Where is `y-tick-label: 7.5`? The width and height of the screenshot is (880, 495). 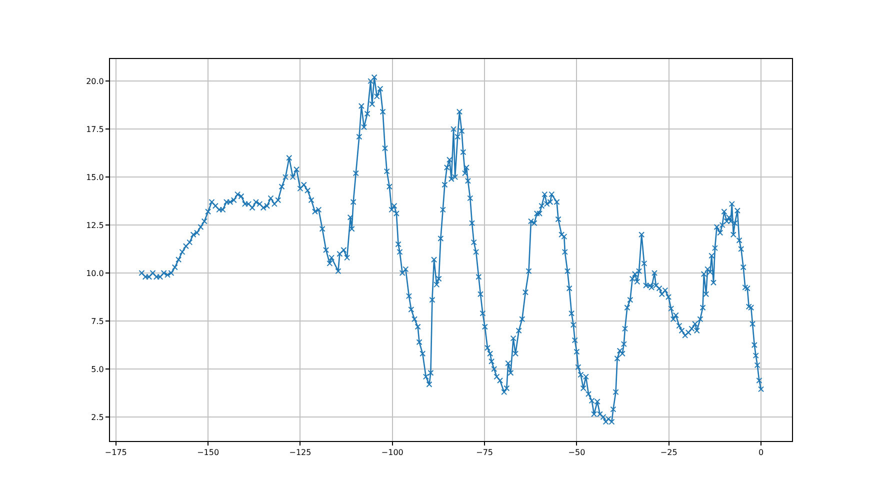 y-tick-label: 7.5 is located at coordinates (97, 321).